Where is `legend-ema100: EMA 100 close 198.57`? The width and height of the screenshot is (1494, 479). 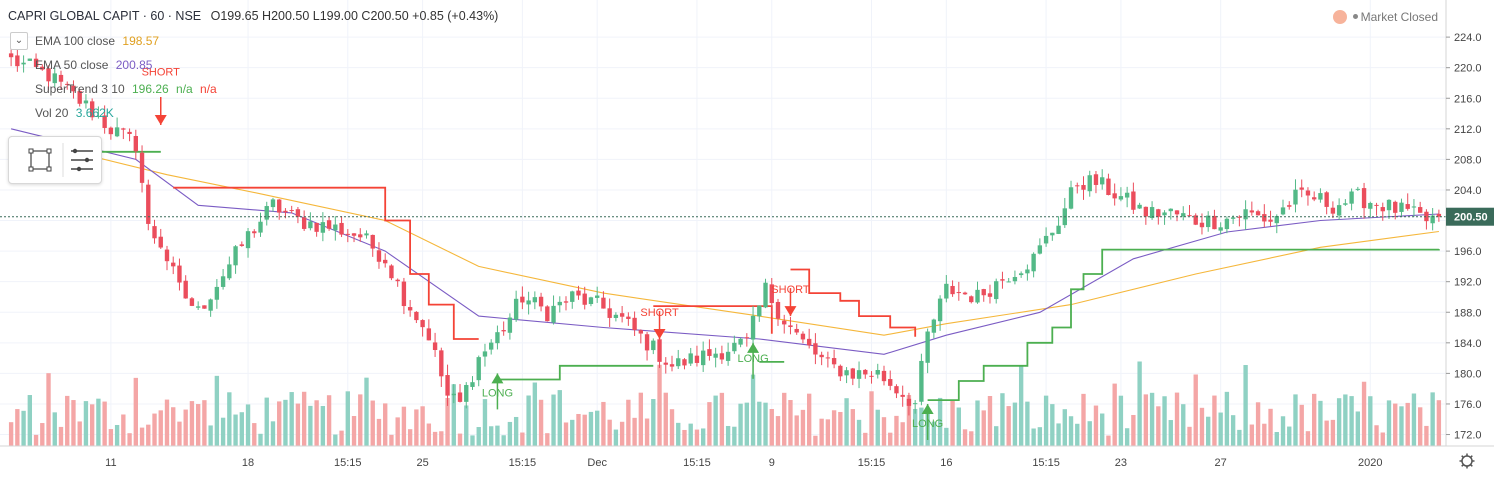 legend-ema100: EMA 100 close 198.57 is located at coordinates (97, 41).